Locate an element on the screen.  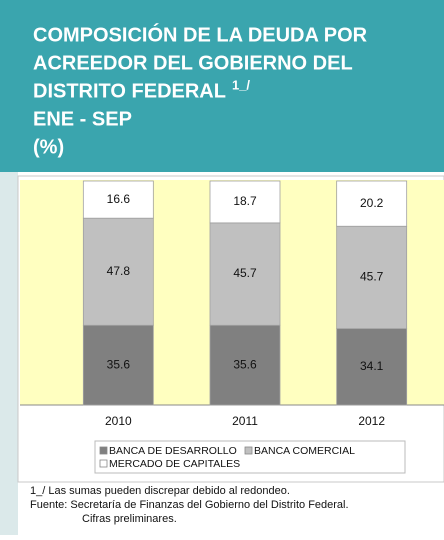
chart-title: ENE - SEP is located at coordinates (82, 119).